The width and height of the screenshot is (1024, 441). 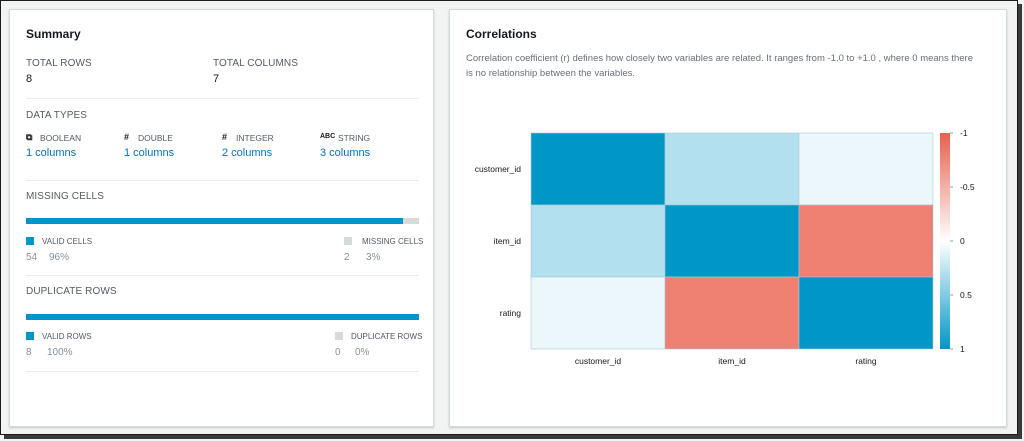 What do you see at coordinates (866, 313) in the screenshot?
I see `heatmap-cell-rating-rating` at bounding box center [866, 313].